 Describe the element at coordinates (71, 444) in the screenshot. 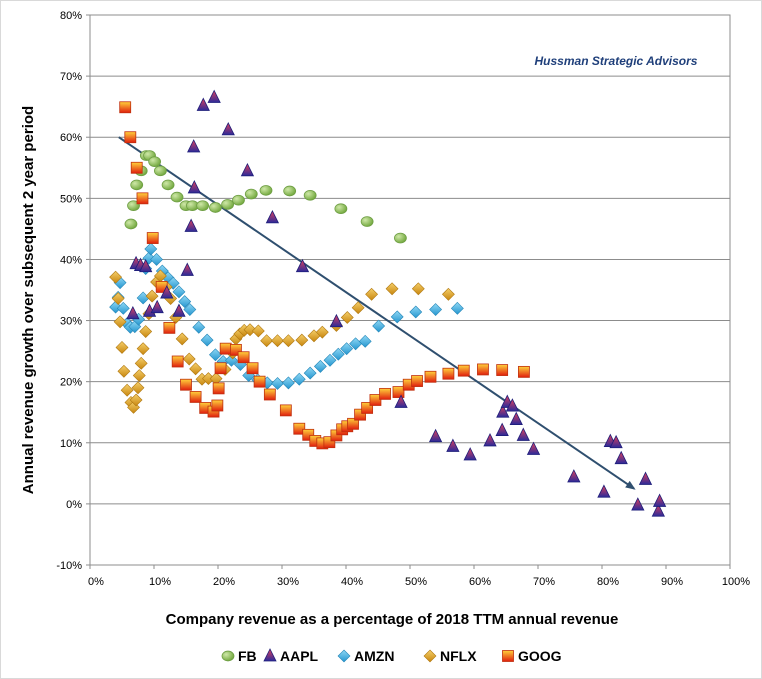

I see `y-tick-label: 10%` at that location.